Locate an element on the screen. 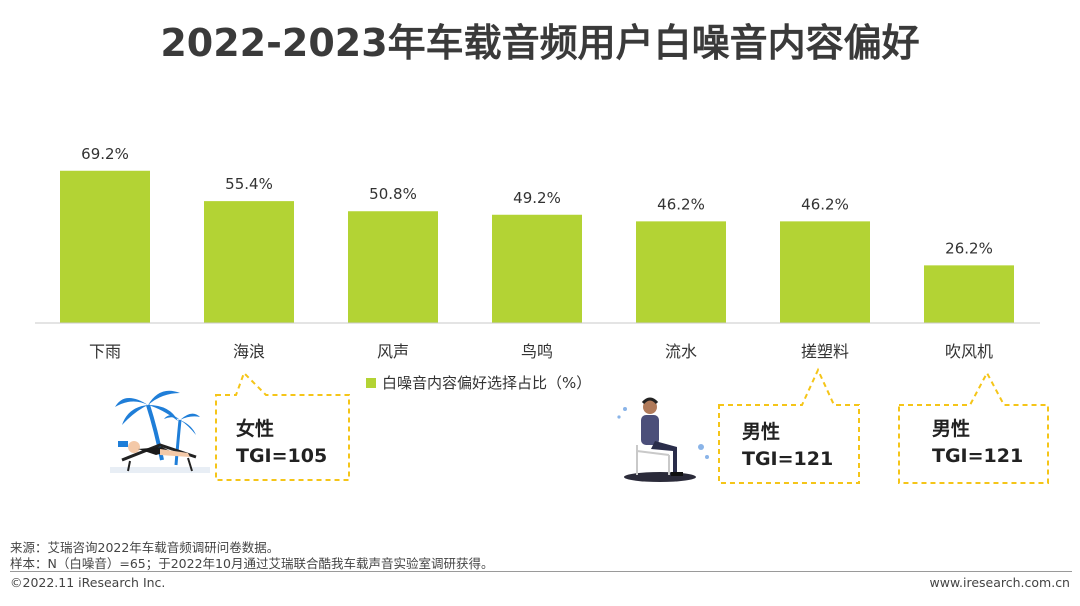 This screenshot has width=1080, height=606. chart-legend: 白噪音内容偏好选择占比（%） is located at coordinates (478, 382).